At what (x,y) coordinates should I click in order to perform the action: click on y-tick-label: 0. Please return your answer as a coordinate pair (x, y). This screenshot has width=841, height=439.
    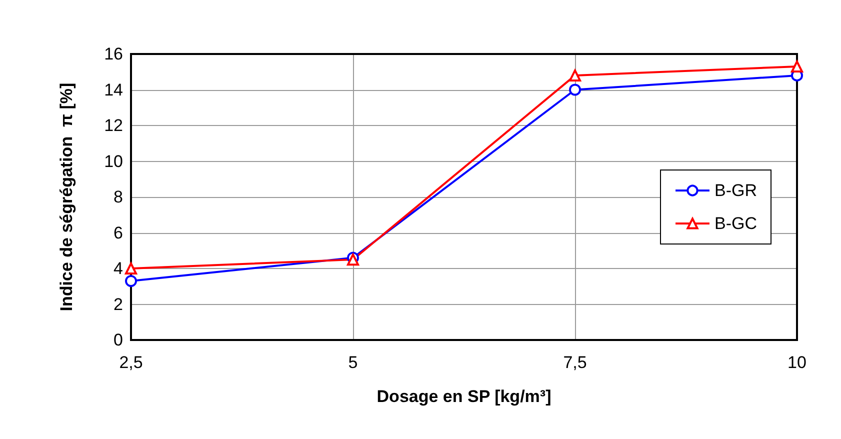
    Looking at the image, I should click on (118, 340).